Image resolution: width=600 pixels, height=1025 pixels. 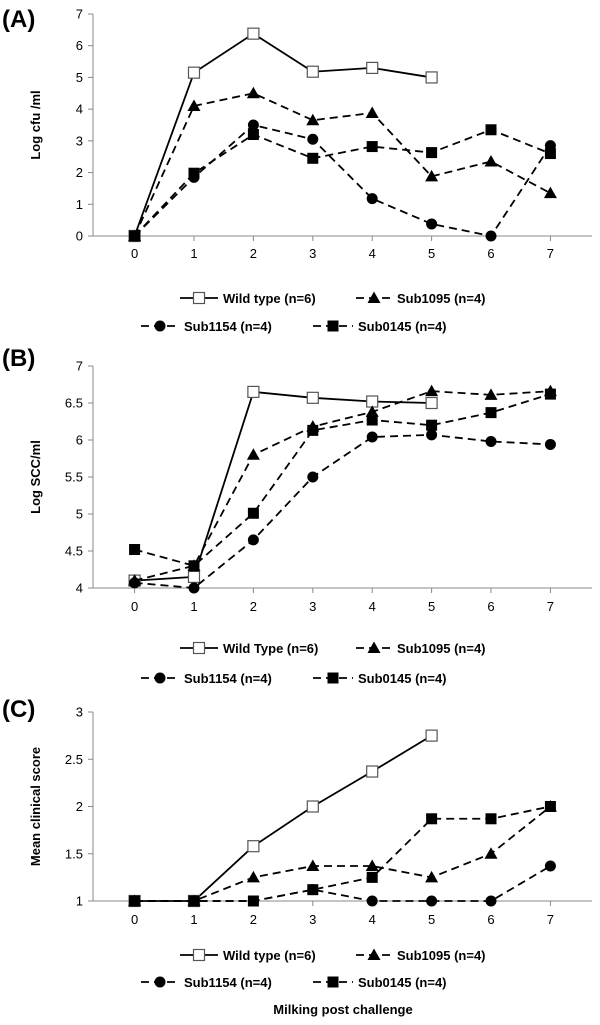 What do you see at coordinates (79, 172) in the screenshot?
I see `y-tick-label: 2` at bounding box center [79, 172].